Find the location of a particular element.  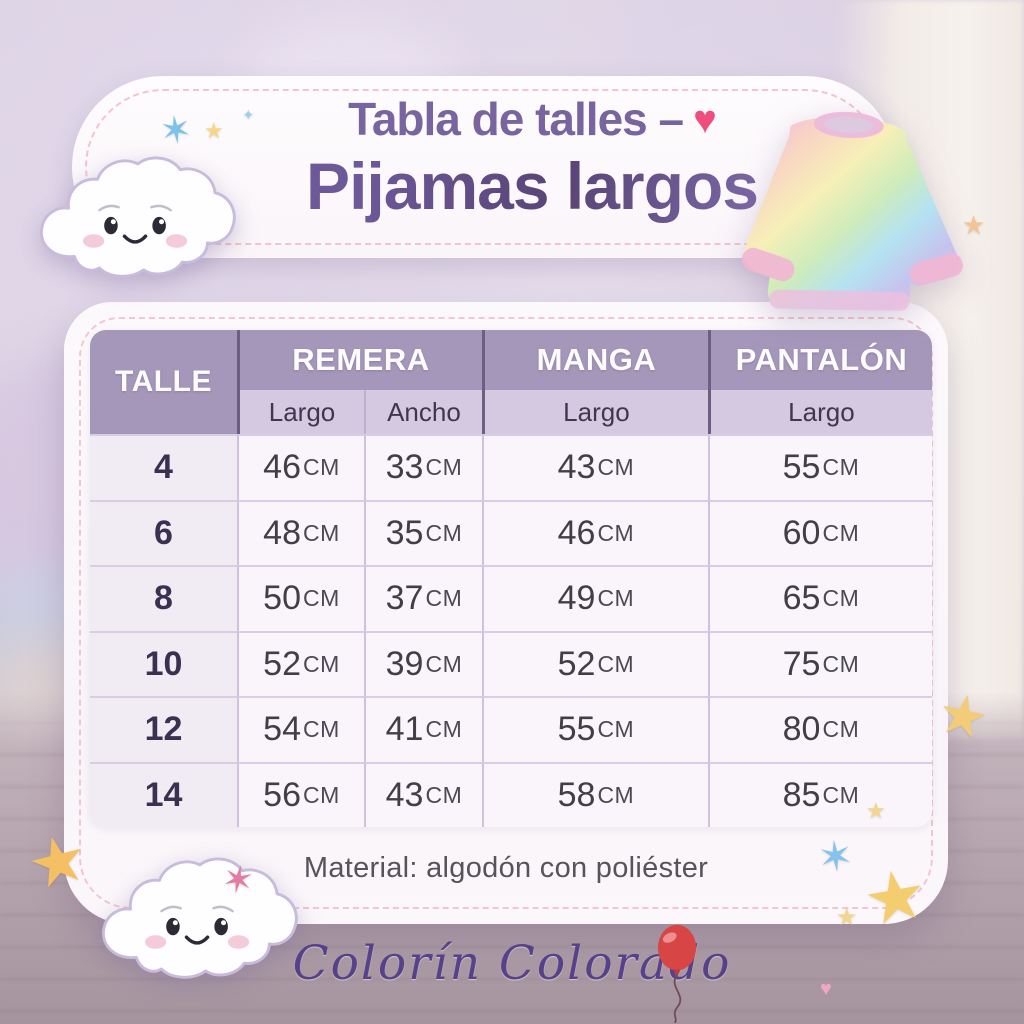

cloud-mascot is located at coordinates (138, 217).